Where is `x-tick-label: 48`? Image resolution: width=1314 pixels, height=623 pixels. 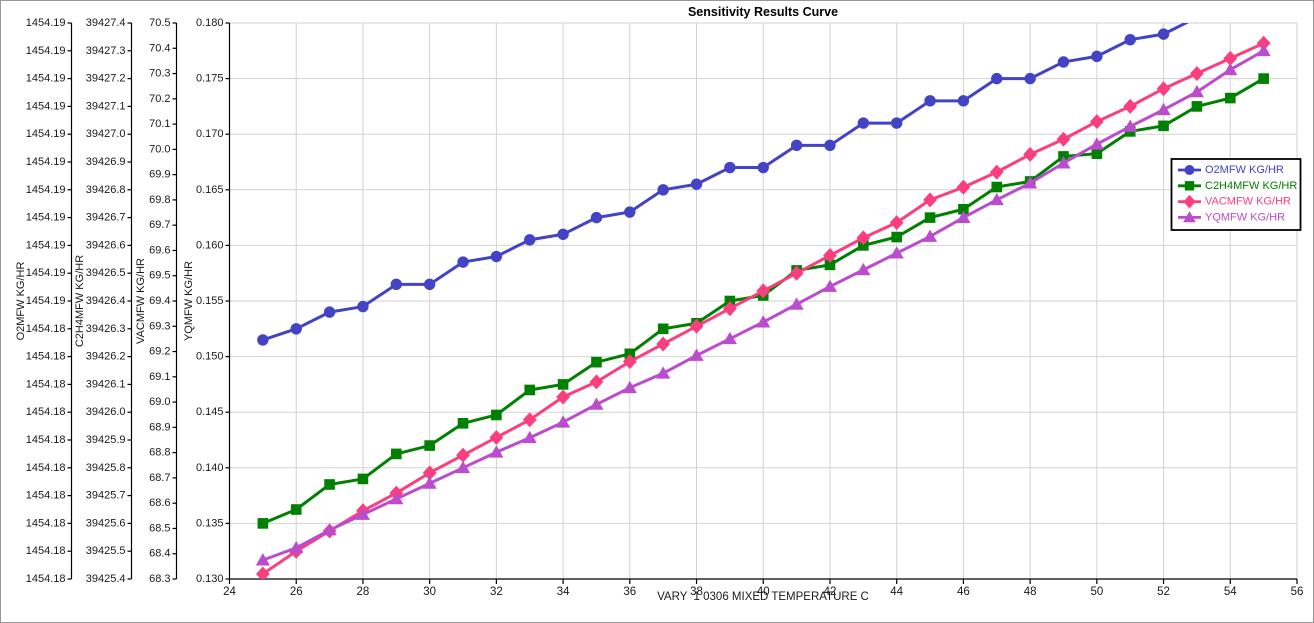
x-tick-label: 48 is located at coordinates (1030, 592).